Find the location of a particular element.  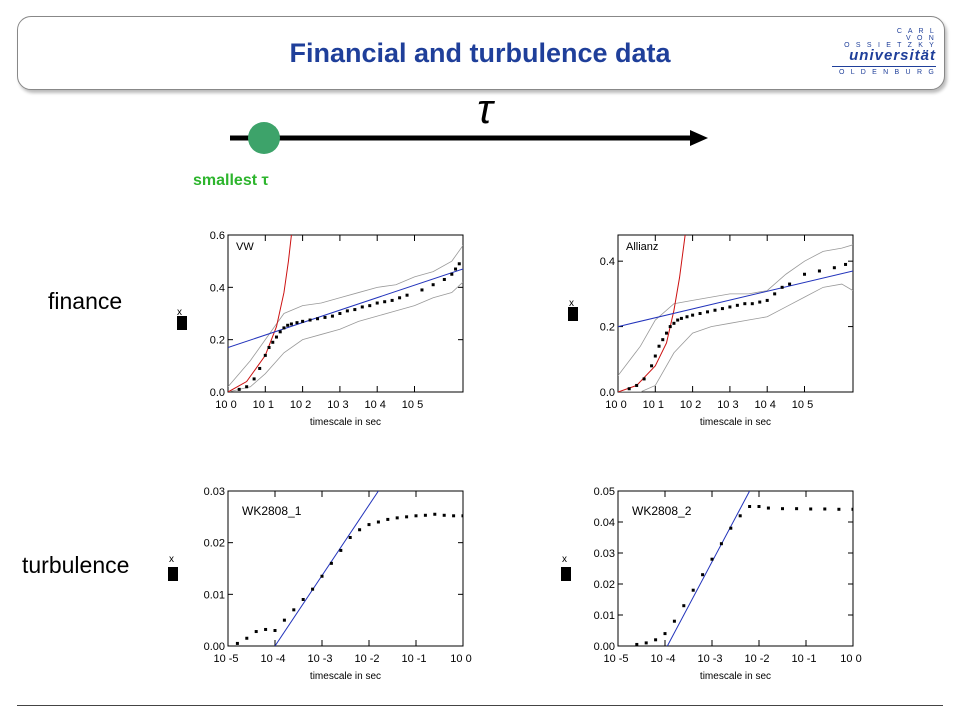

row-label-finance: finance is located at coordinates (85, 301).